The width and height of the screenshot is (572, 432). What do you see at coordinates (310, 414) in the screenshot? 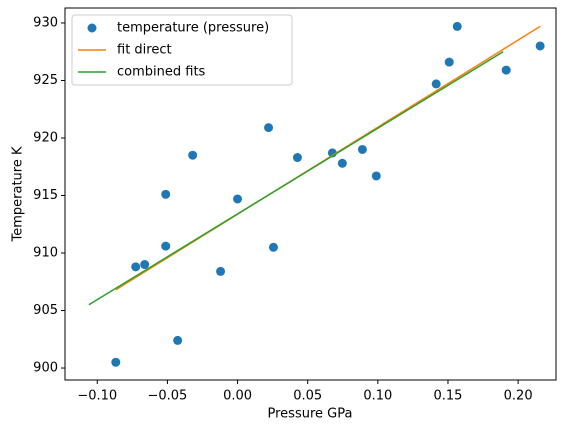
I see `x-axis-label: Pressure GPa` at bounding box center [310, 414].